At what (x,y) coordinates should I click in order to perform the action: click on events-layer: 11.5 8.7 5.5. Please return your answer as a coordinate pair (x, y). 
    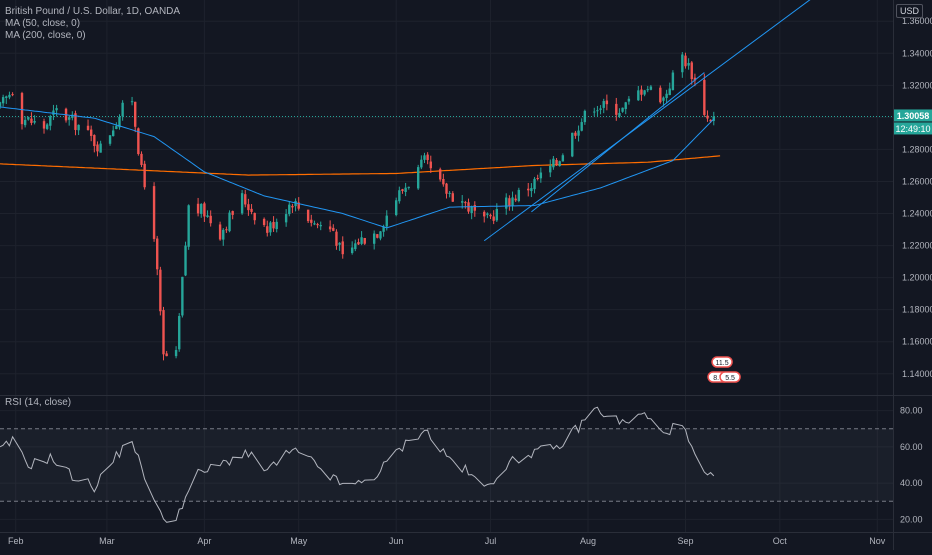
    Looking at the image, I should click on (724, 369).